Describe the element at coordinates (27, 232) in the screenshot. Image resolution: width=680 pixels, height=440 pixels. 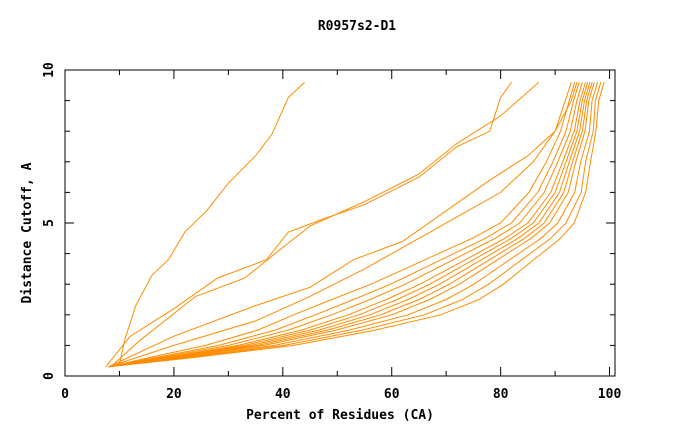
I see `y-axis-label: Distance Cutoff, A` at that location.